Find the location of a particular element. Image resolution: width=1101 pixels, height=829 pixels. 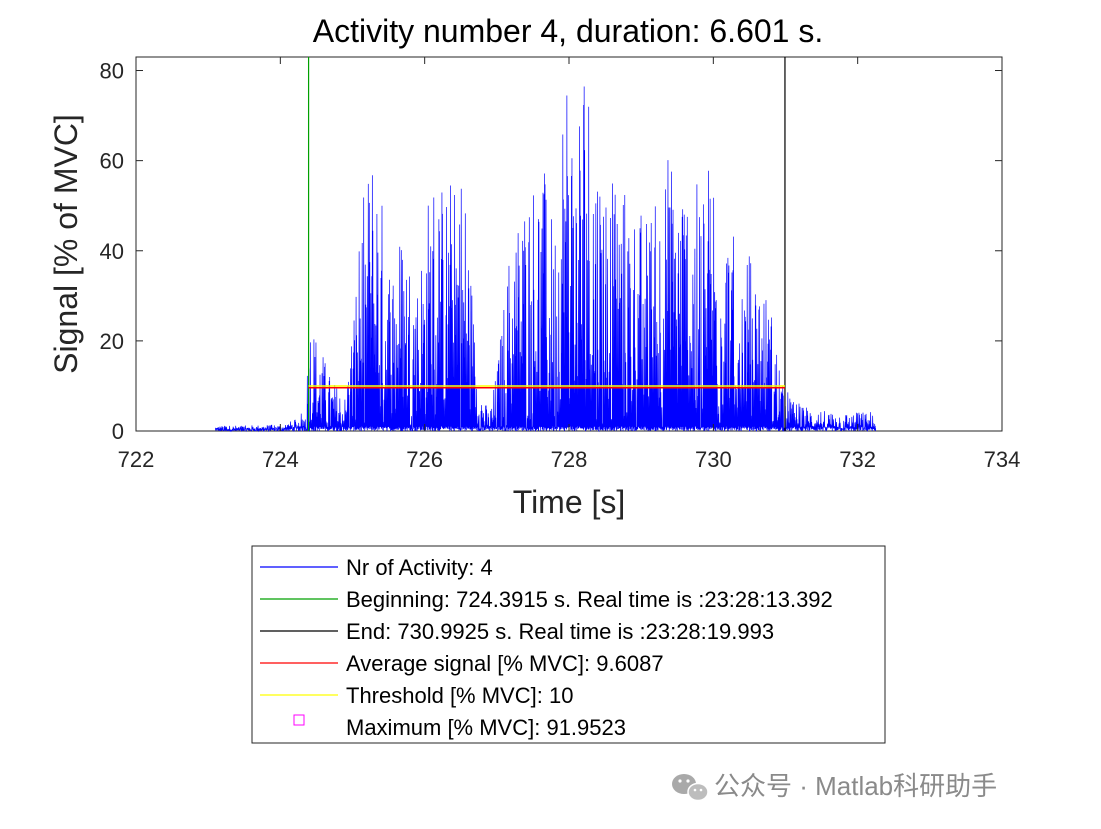

wechat-icon is located at coordinates (690, 788).